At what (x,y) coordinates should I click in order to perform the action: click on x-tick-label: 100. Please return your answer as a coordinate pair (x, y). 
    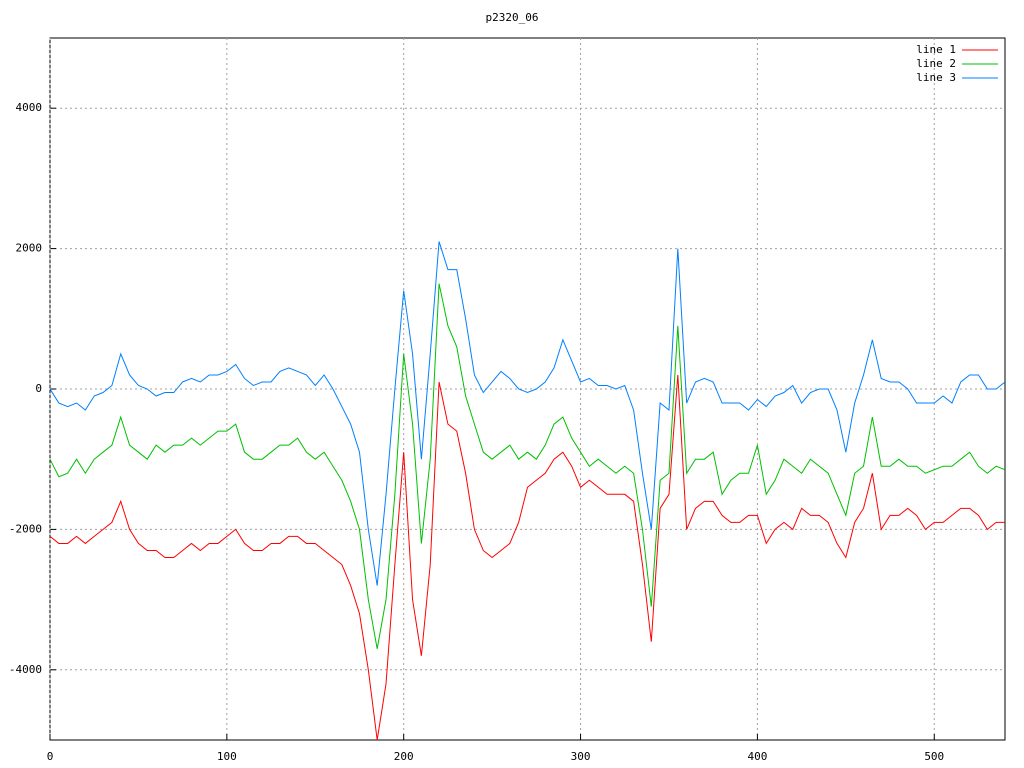
    Looking at the image, I should click on (227, 756).